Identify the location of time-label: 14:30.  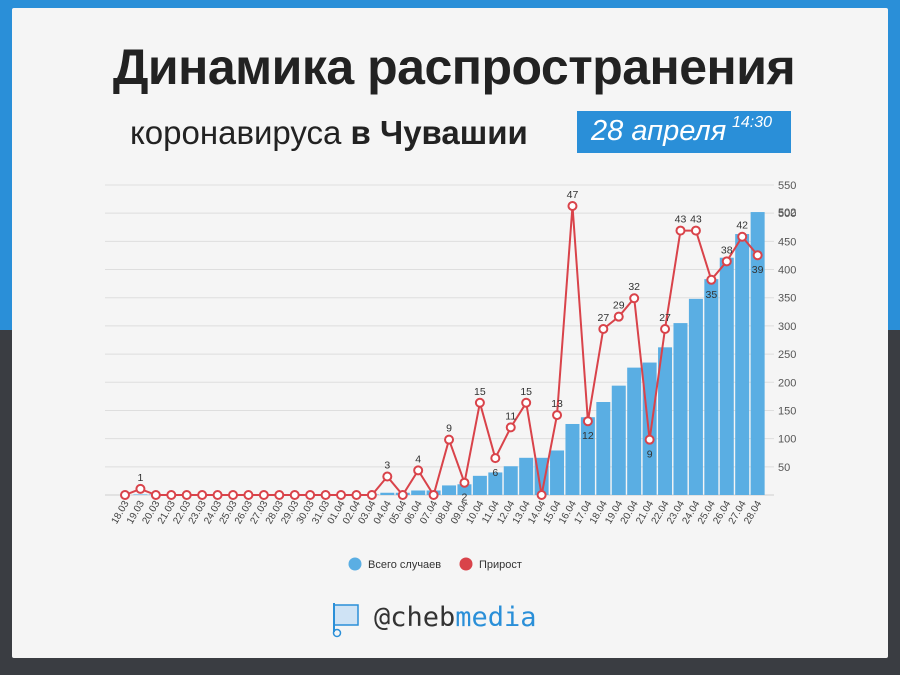
(752, 122).